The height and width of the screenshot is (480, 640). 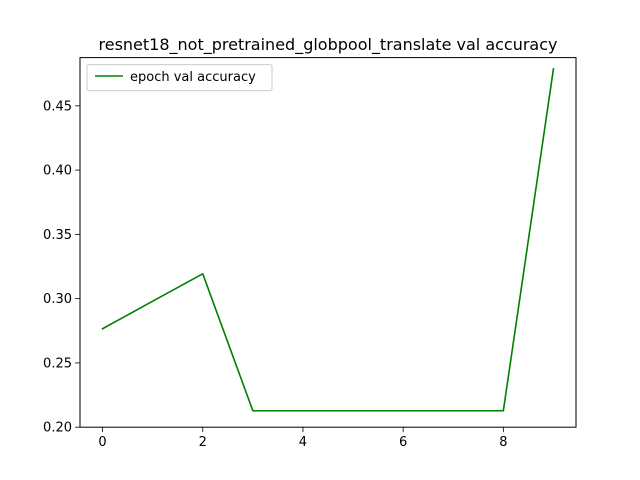 I want to click on legend-label: epoch val accuracy, so click(x=193, y=77).